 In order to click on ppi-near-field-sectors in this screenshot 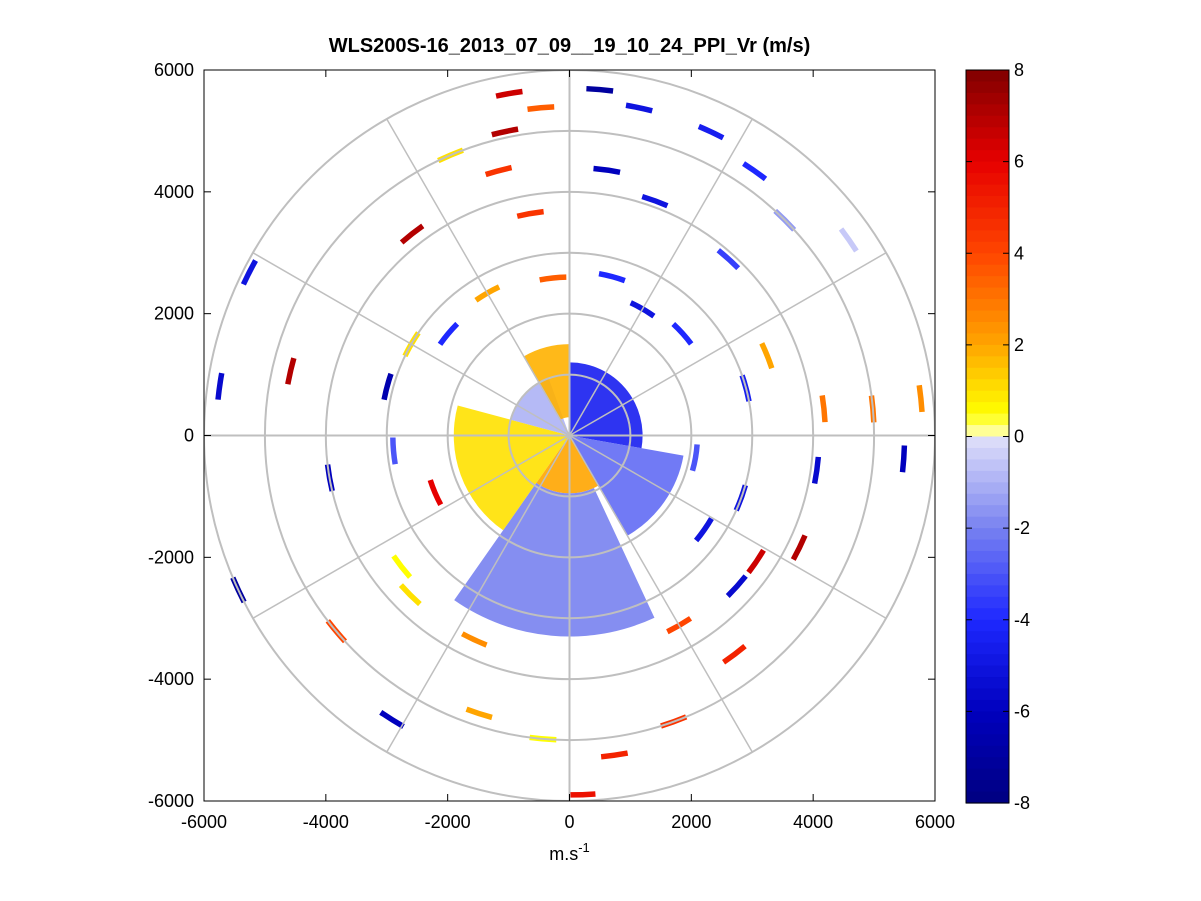, I will do `click(568, 490)`.